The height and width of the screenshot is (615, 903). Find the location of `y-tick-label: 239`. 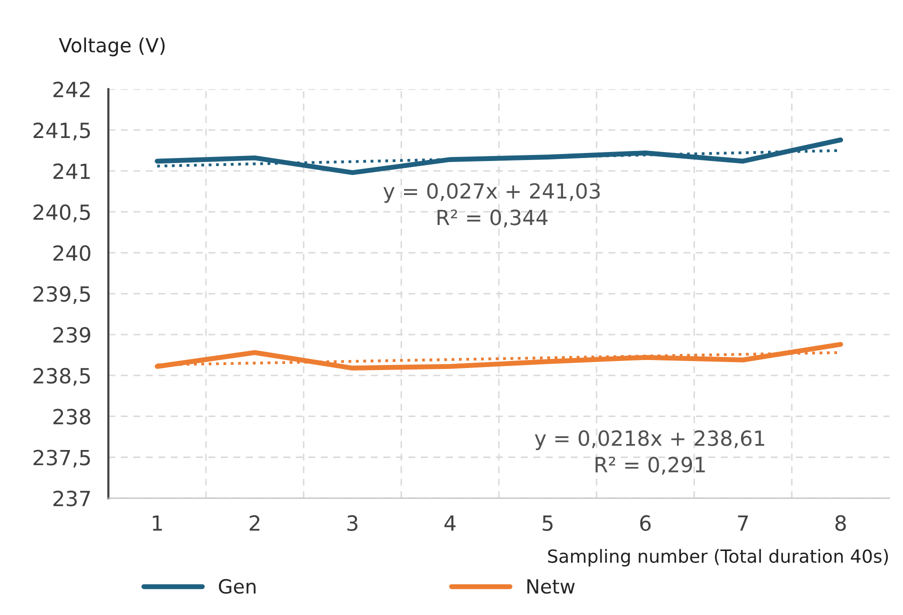

y-tick-label: 239 is located at coordinates (71, 335).